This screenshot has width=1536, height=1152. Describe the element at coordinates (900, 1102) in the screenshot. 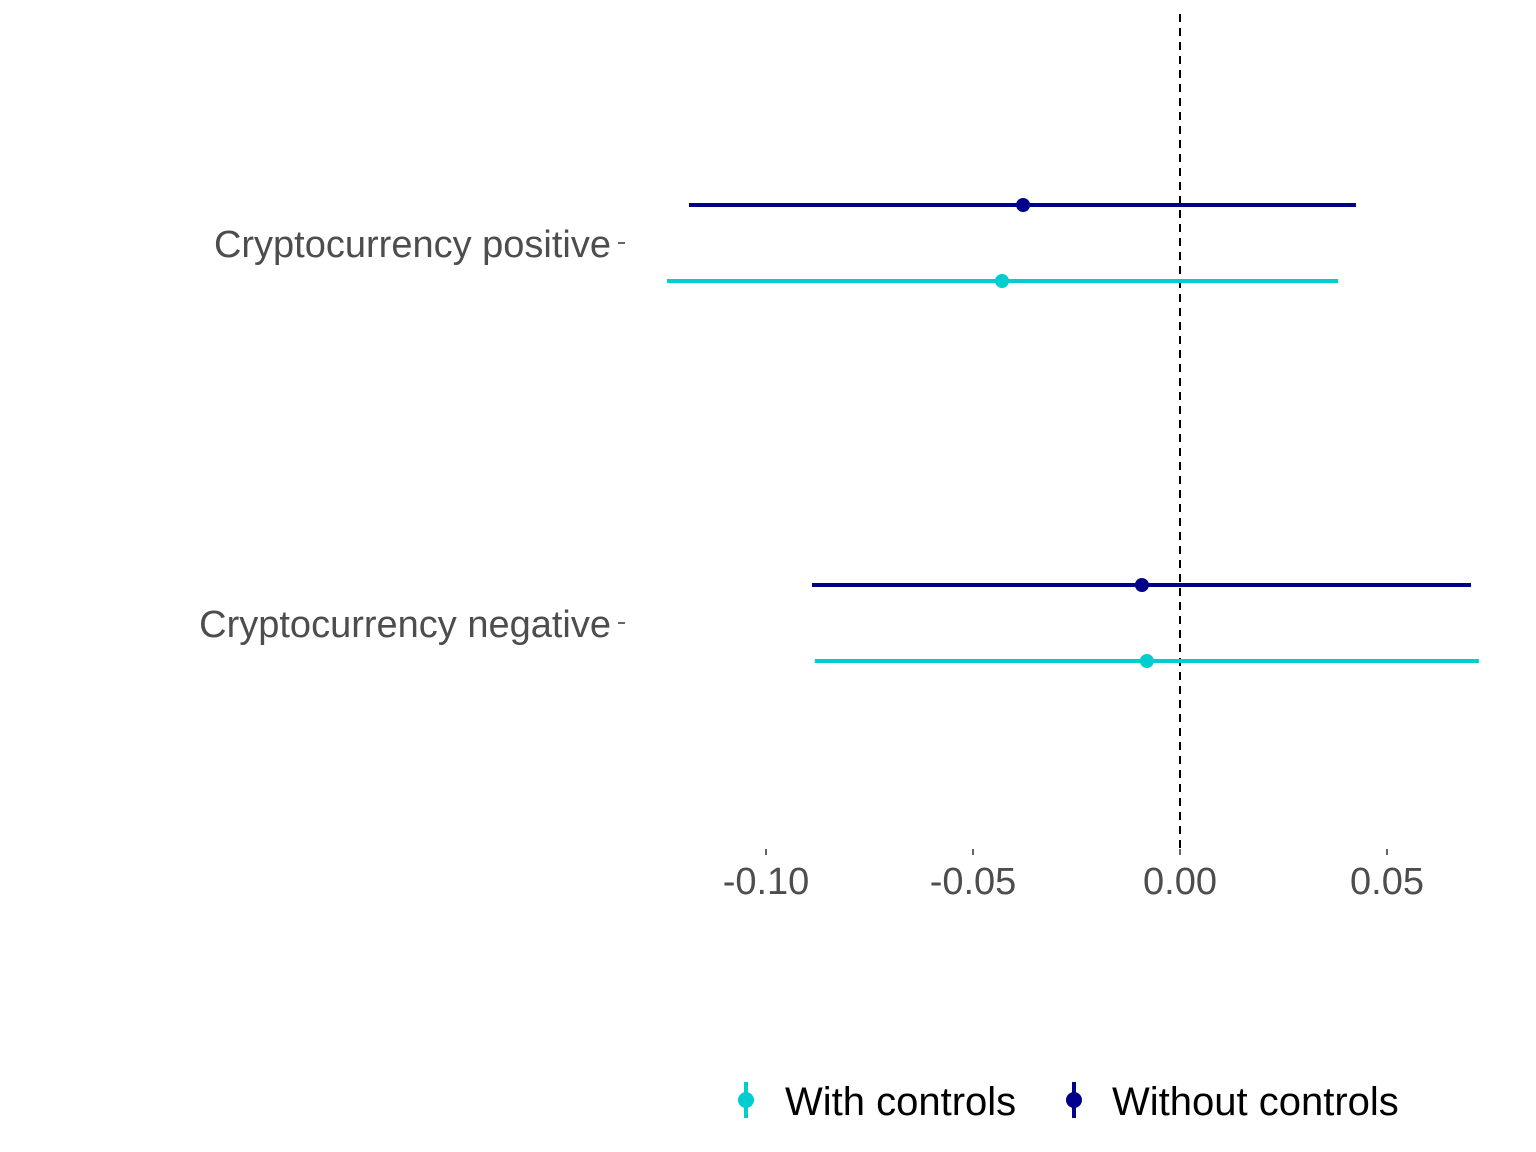

I see `legend-label: With controls` at that location.